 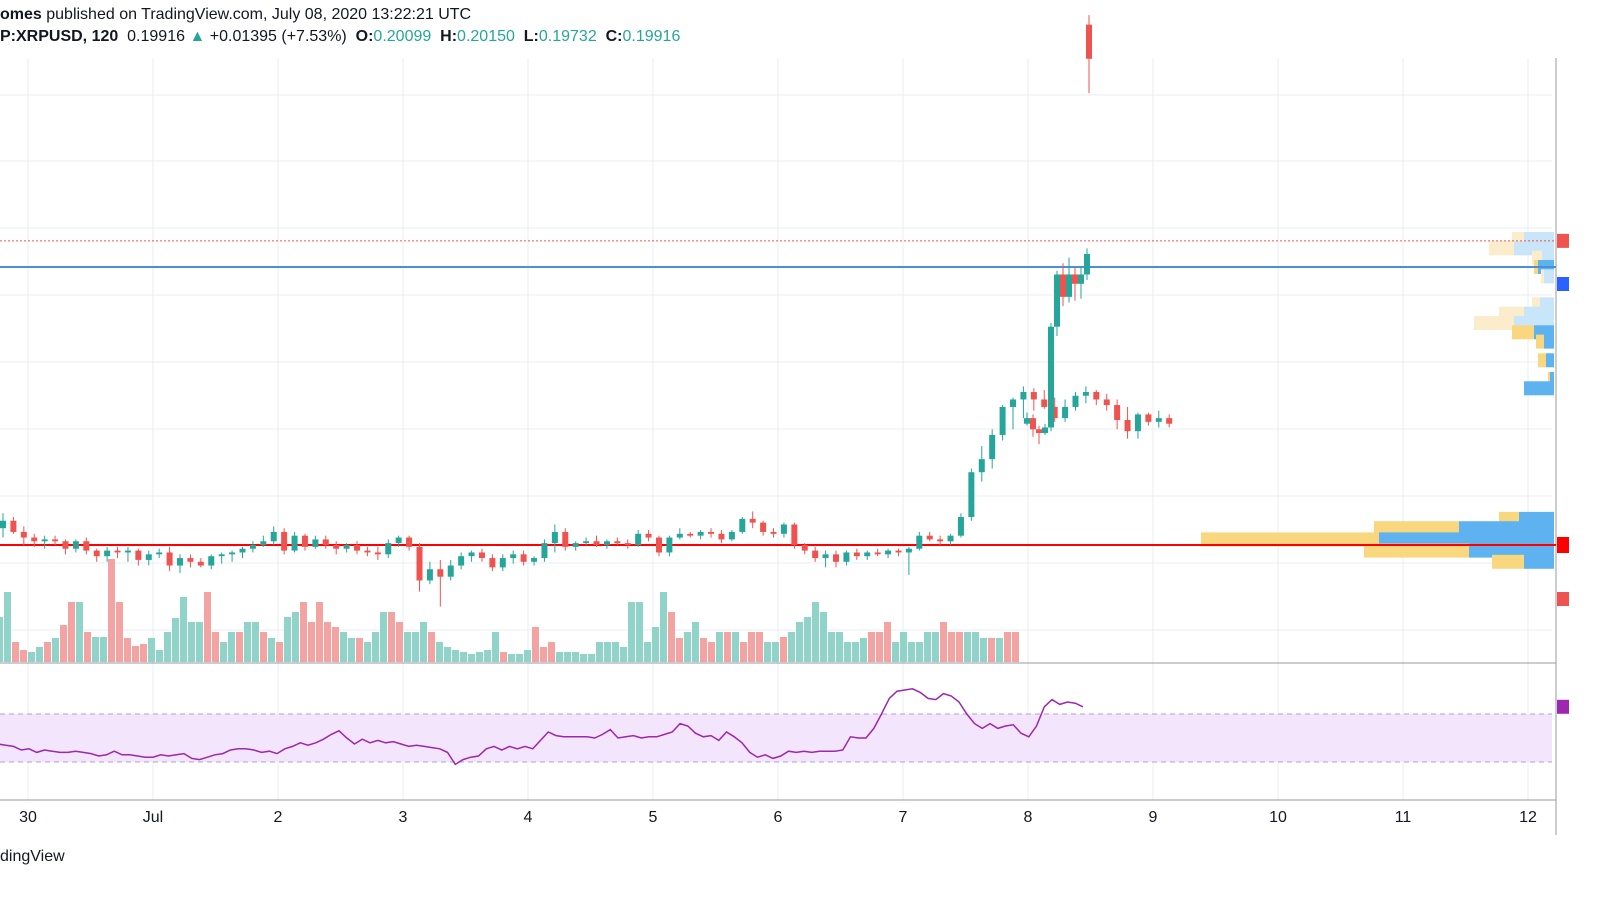 I want to click on x-tick-label: 8, so click(x=1028, y=817).